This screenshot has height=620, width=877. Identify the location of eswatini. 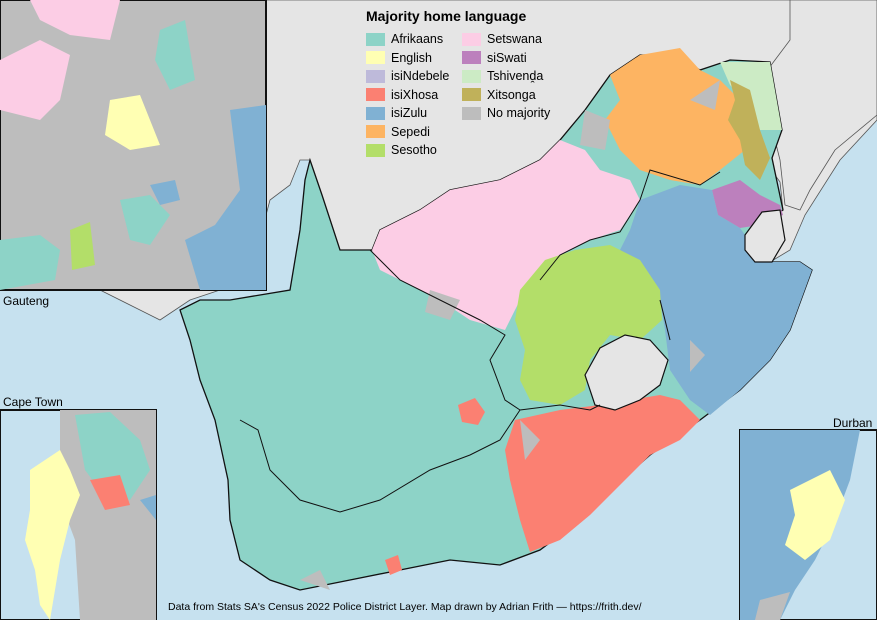
(765, 236).